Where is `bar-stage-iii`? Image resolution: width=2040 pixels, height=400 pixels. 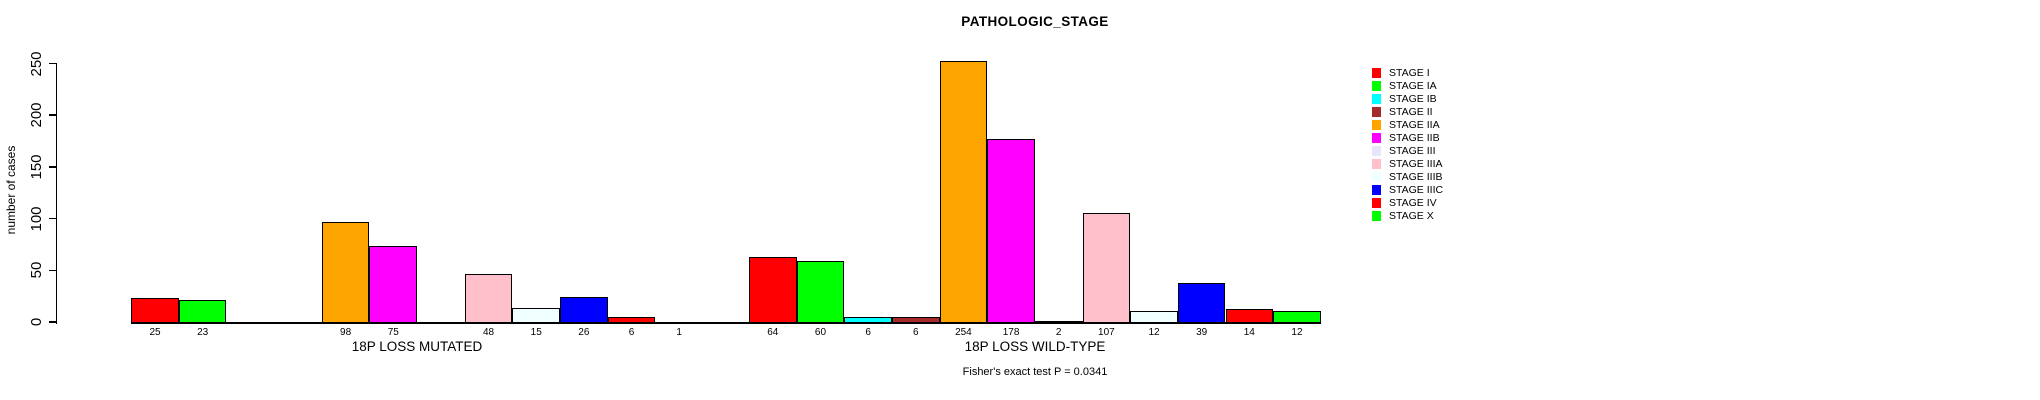 bar-stage-iii is located at coordinates (1058, 322).